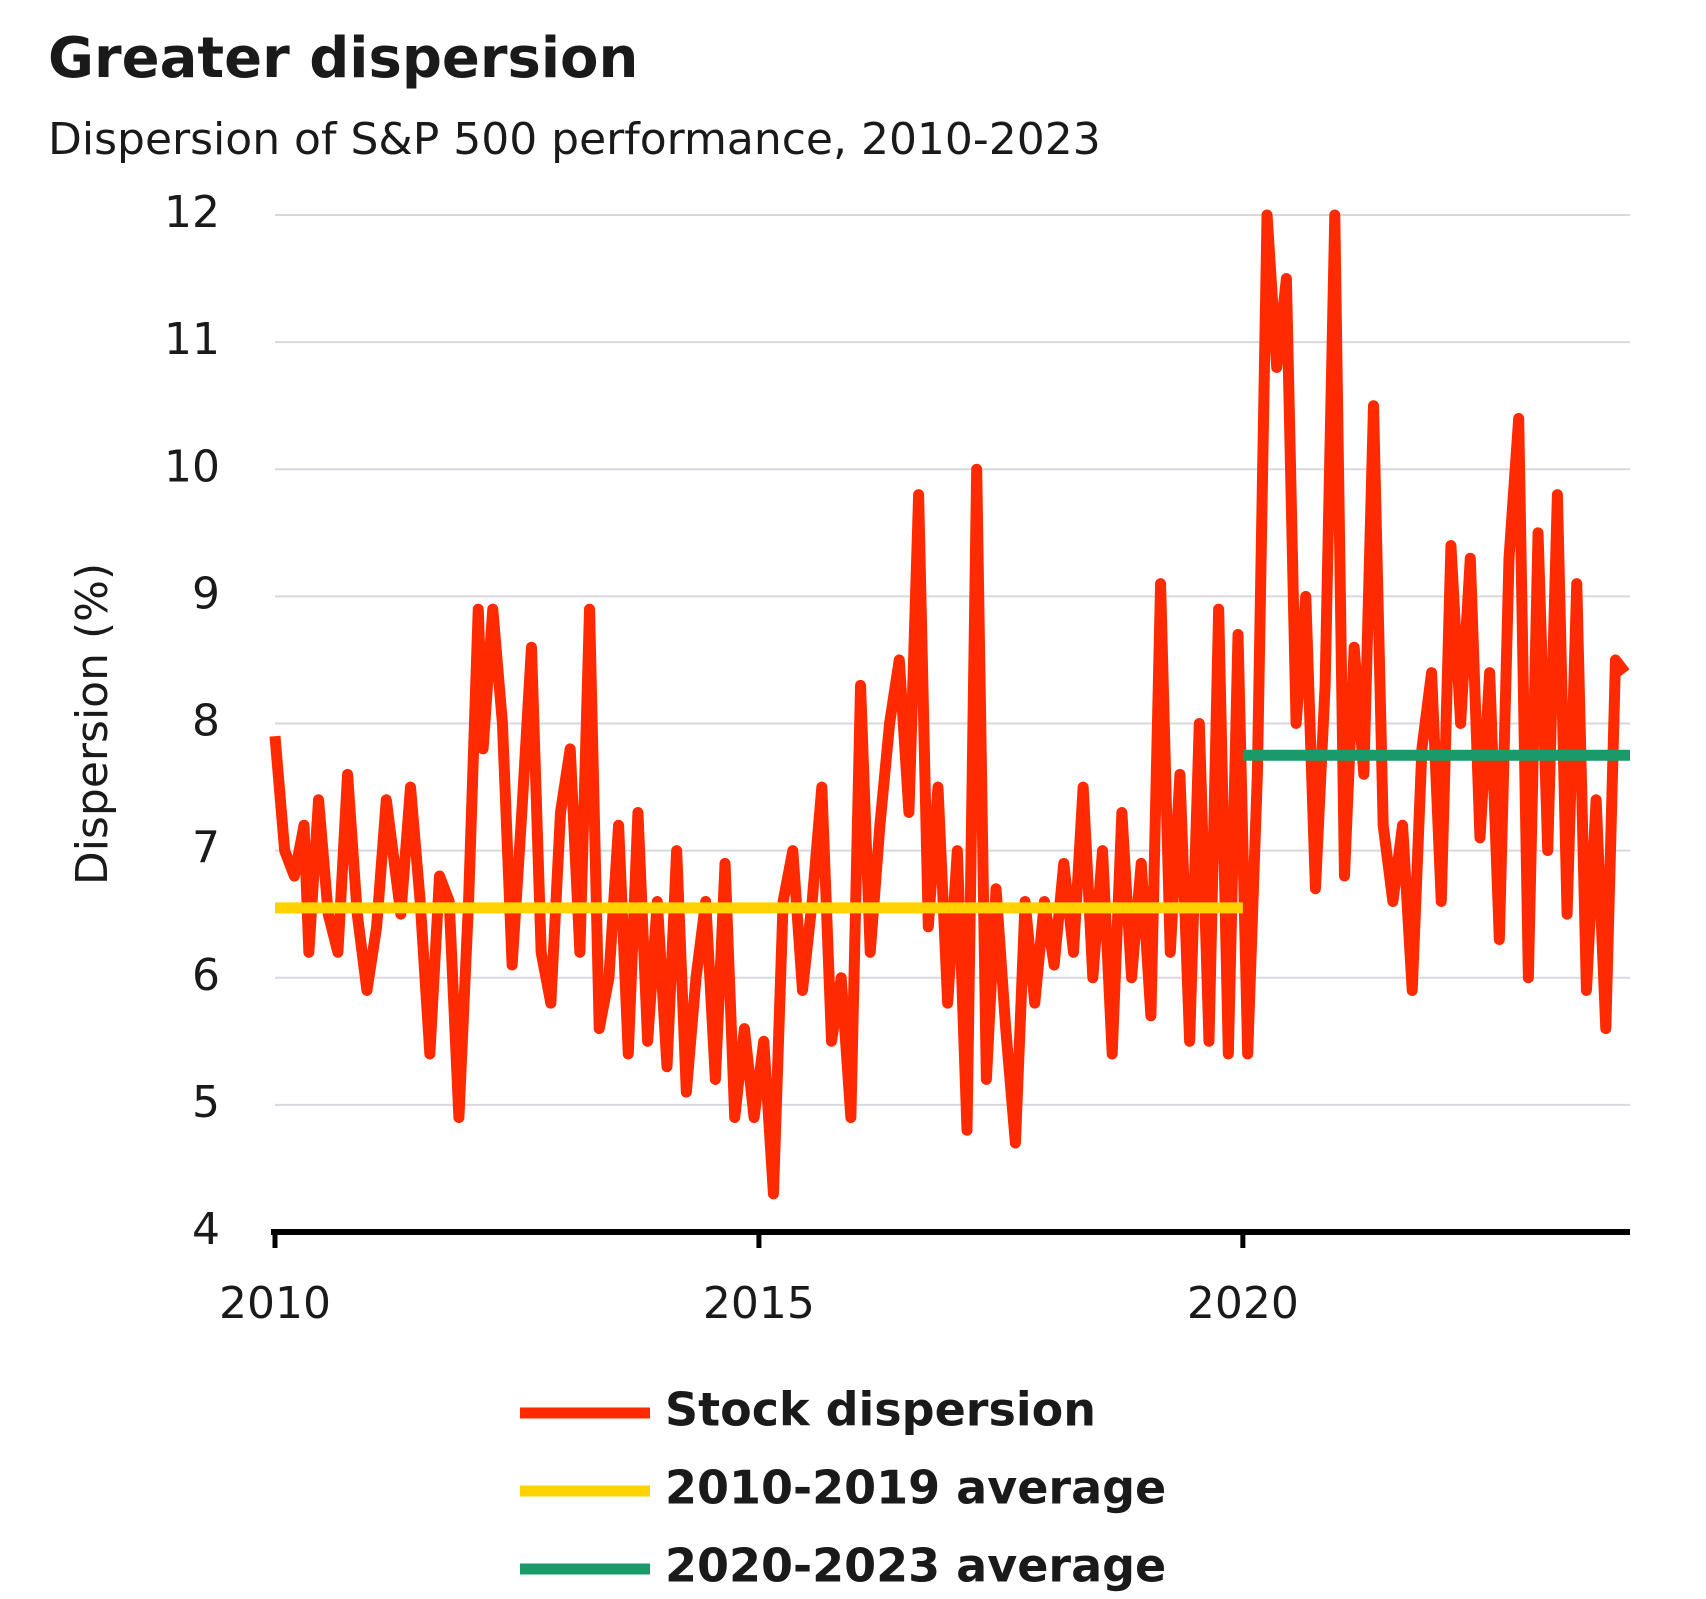 This screenshot has width=1706, height=1599. Describe the element at coordinates (206, 721) in the screenshot. I see `y-tick-label: 8` at that location.